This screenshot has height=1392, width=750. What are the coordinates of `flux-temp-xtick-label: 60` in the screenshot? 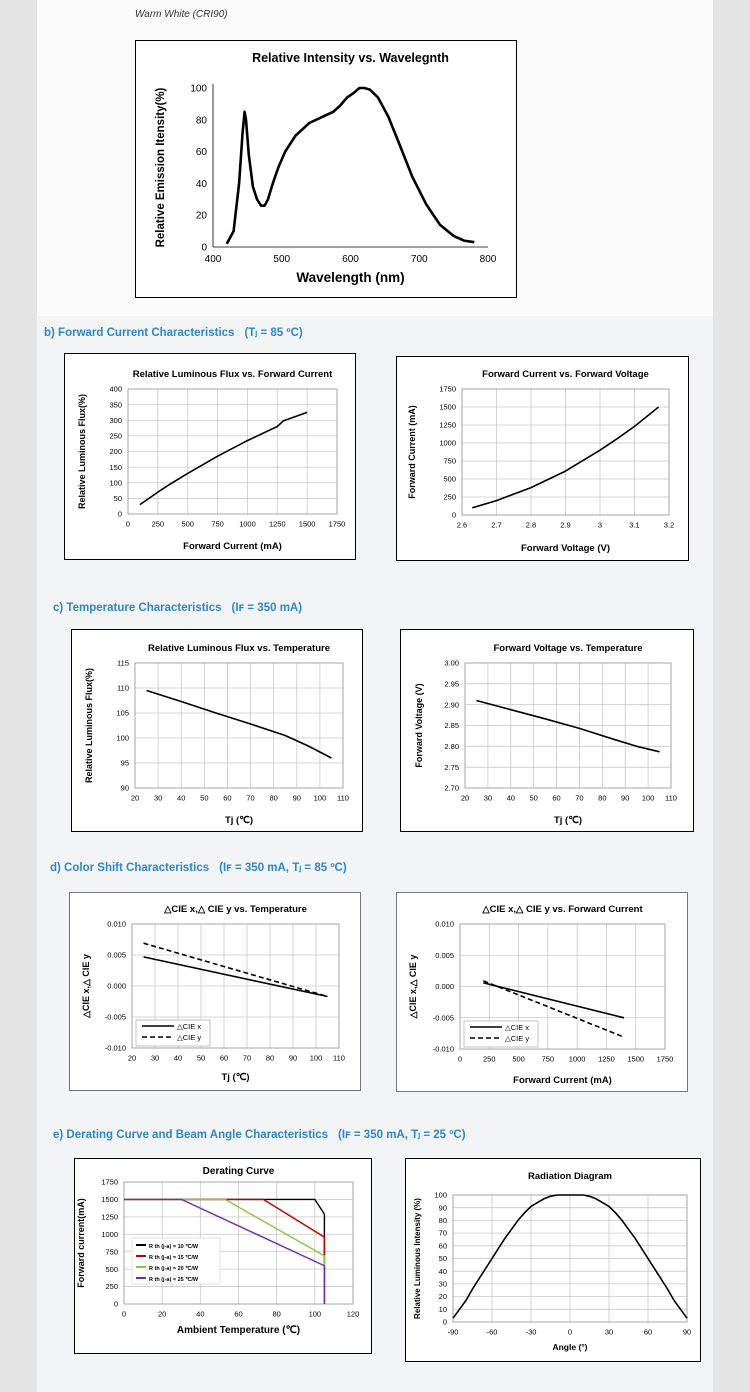 It's located at (227, 798).